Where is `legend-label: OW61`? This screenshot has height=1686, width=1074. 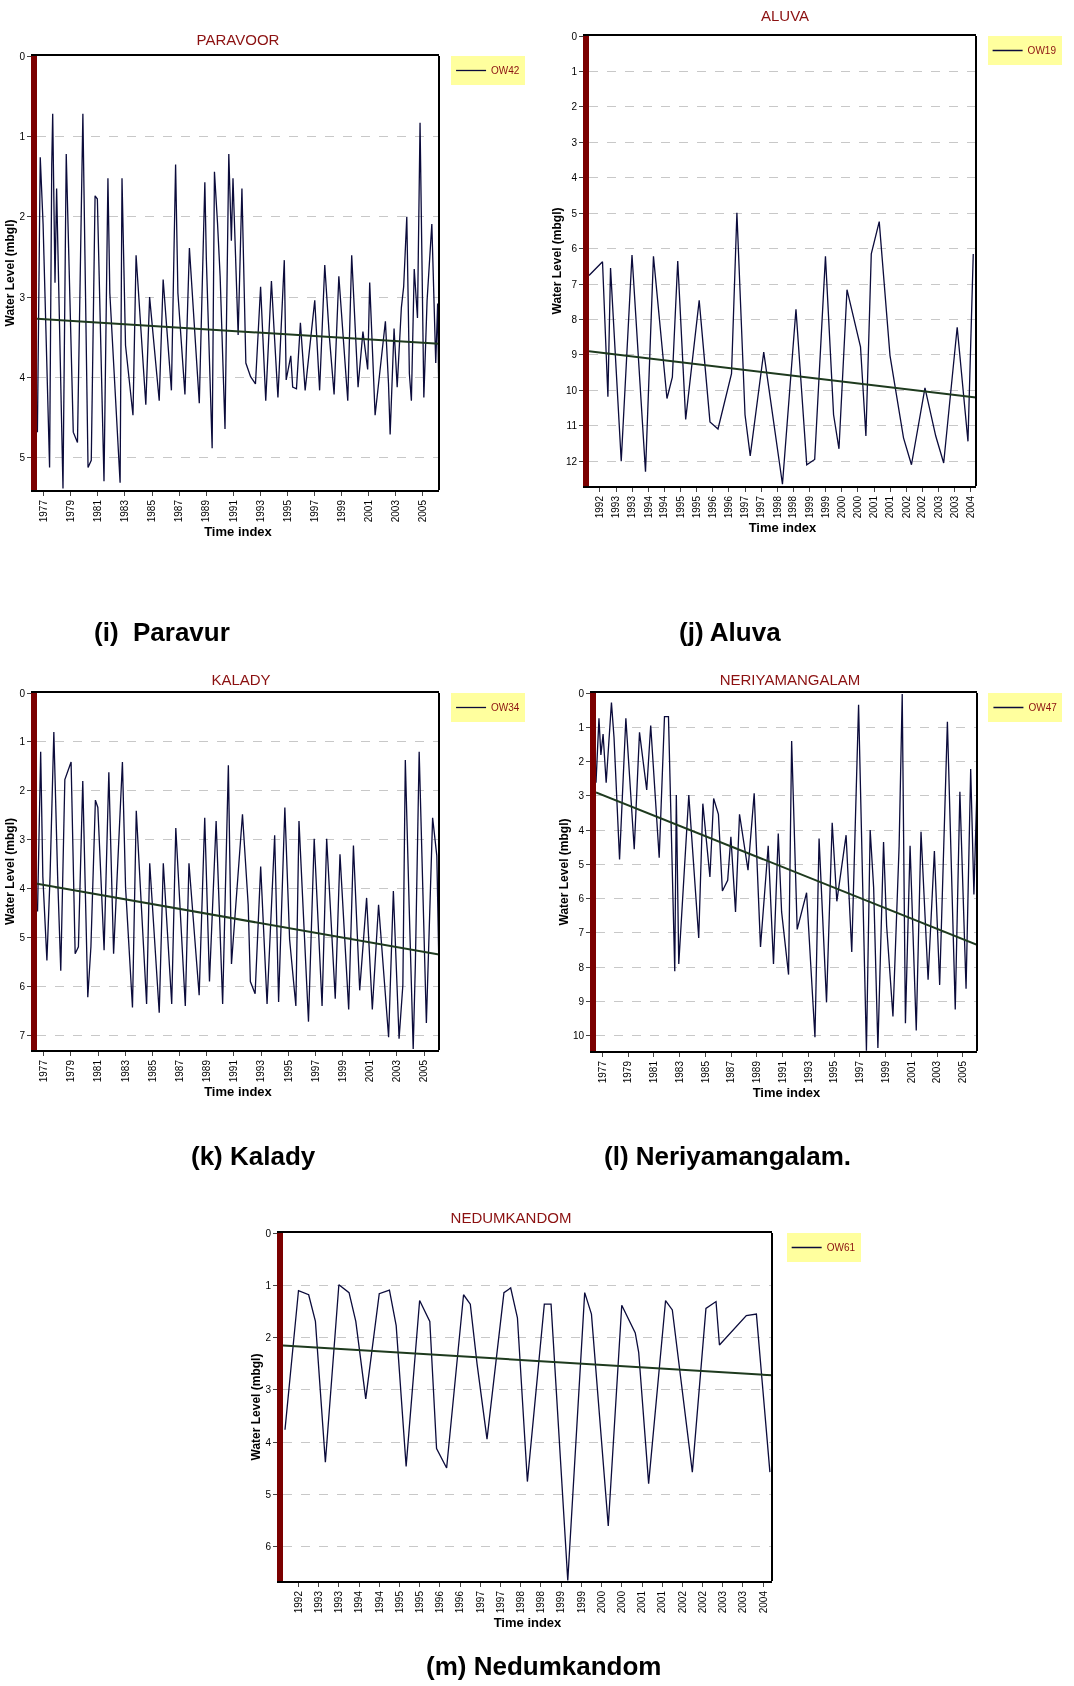
legend-label: OW61 is located at coordinates (841, 1248).